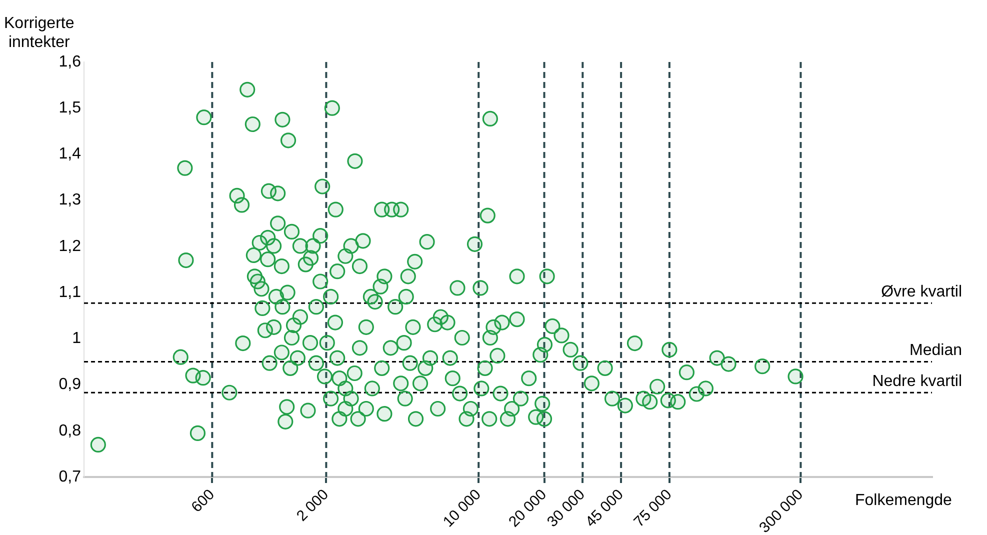  Describe the element at coordinates (936, 351) in the screenshot. I see `ref-line-label: Median` at that location.